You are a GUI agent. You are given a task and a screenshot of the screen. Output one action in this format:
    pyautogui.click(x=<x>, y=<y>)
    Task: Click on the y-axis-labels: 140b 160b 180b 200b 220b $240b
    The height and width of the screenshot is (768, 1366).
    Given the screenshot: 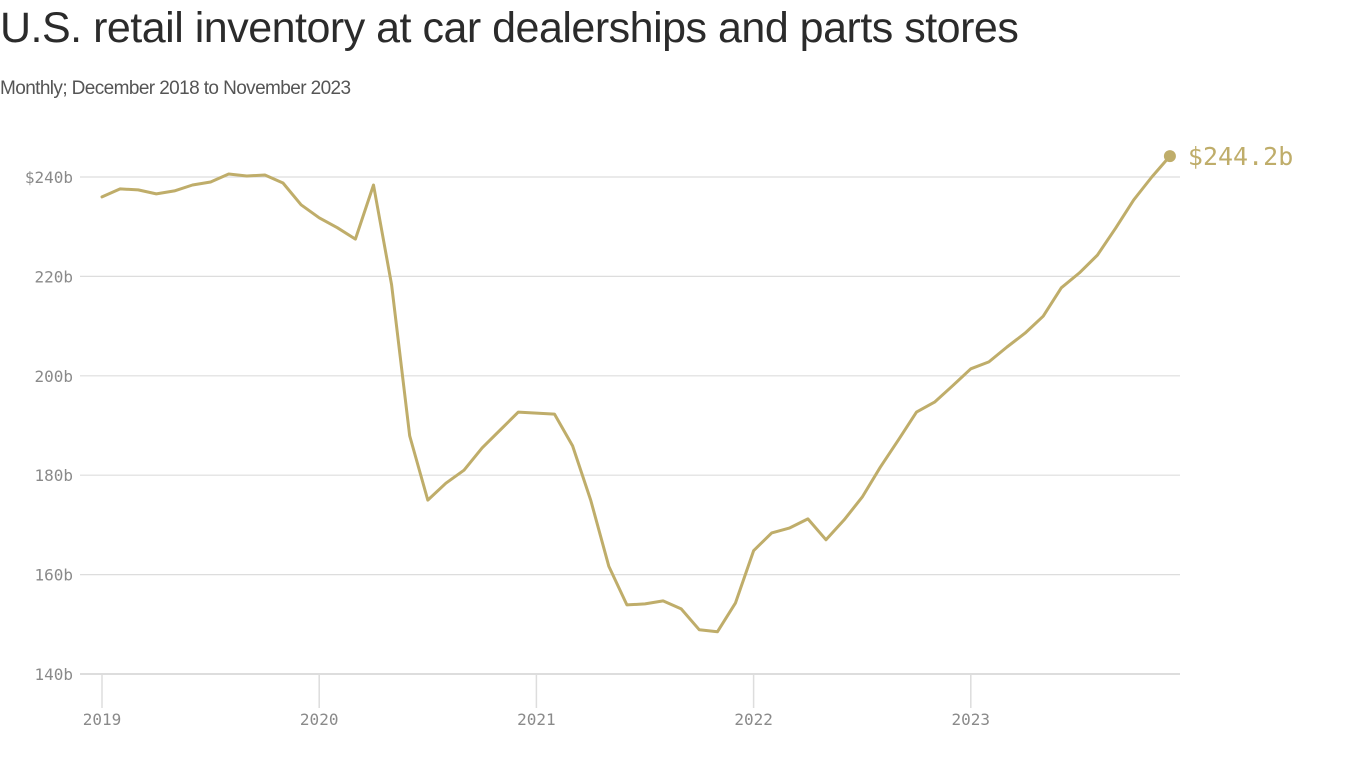 What is the action you would take?
    pyautogui.click(x=49, y=426)
    